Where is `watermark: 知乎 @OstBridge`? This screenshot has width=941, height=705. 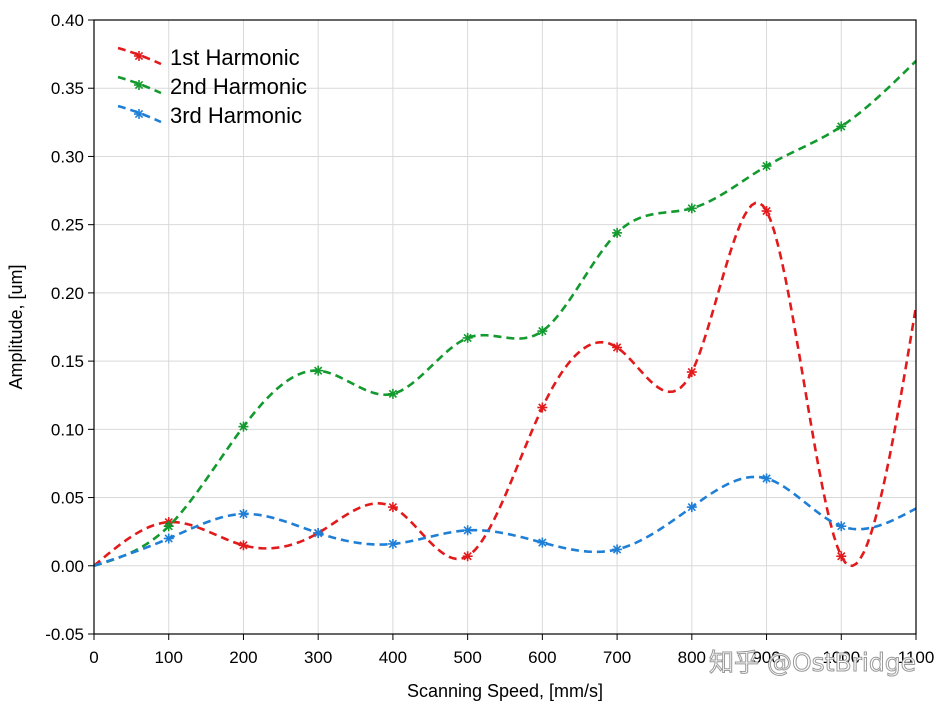
watermark: 知乎 @OstBridge is located at coordinates (812, 662).